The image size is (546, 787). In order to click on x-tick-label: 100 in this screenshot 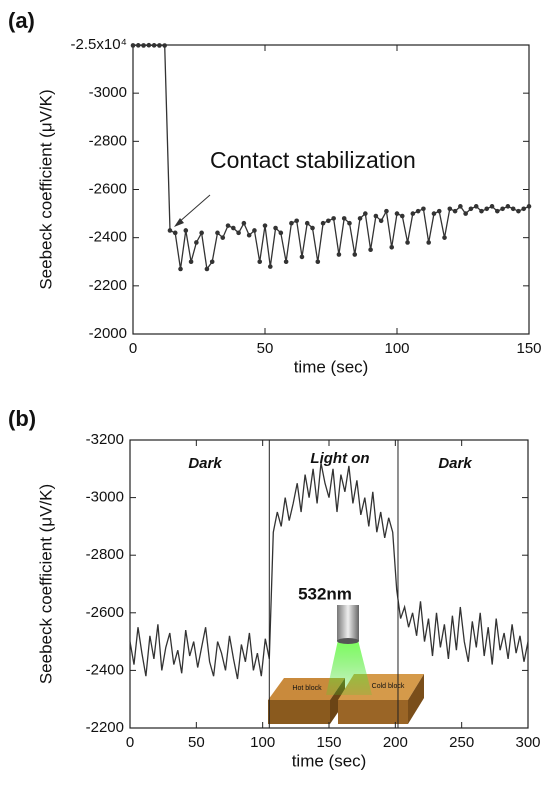, I will do `click(262, 742)`.